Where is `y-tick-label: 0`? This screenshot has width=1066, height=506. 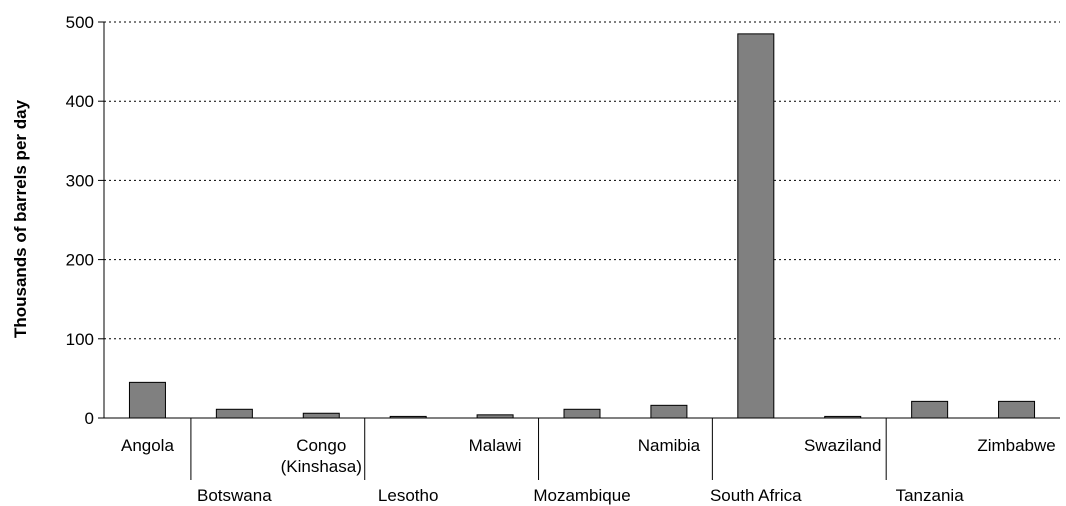 y-tick-label: 0 is located at coordinates (89, 418).